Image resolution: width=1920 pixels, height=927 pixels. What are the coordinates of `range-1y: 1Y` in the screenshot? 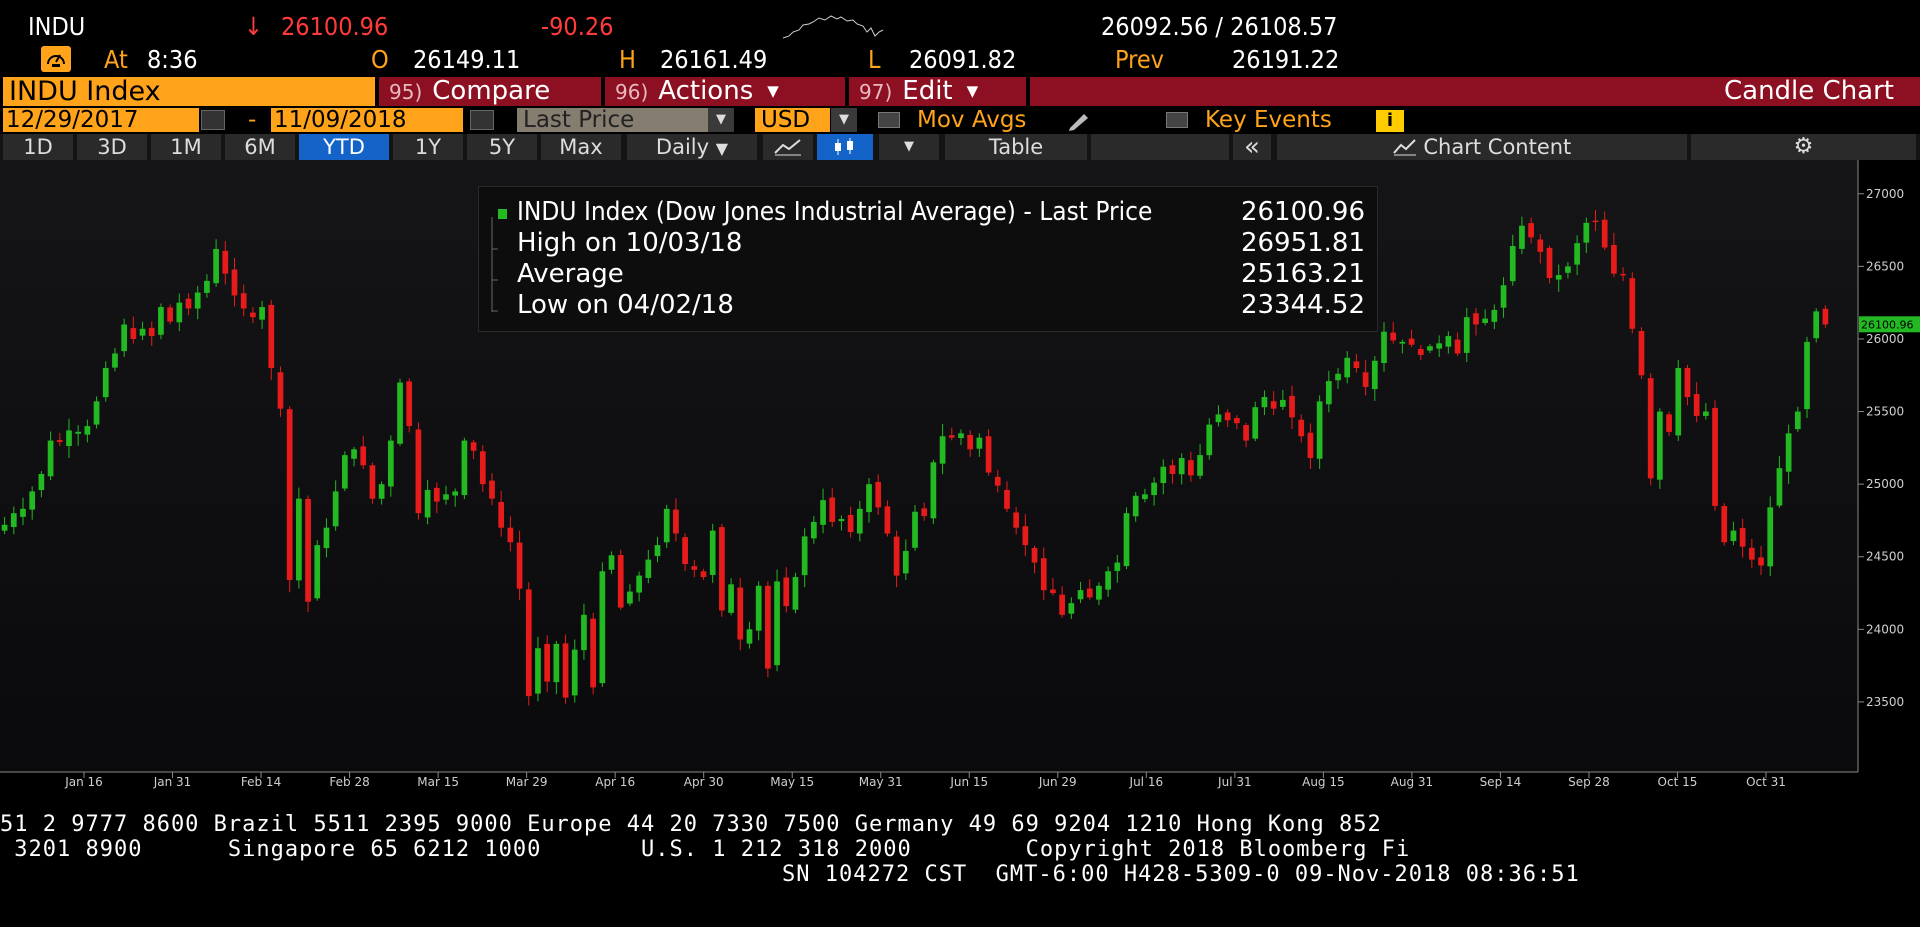 It's located at (428, 147).